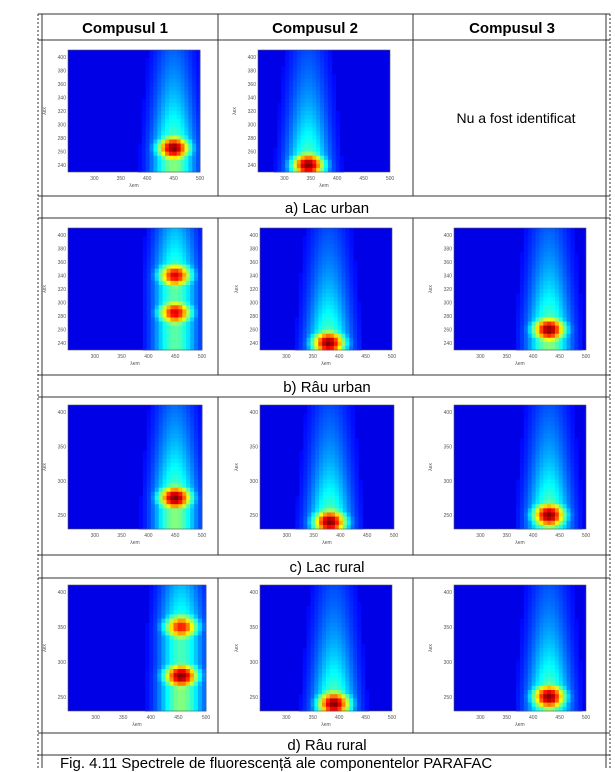 The height and width of the screenshot is (772, 615). I want to click on y-tick-label: 320, so click(254, 290).